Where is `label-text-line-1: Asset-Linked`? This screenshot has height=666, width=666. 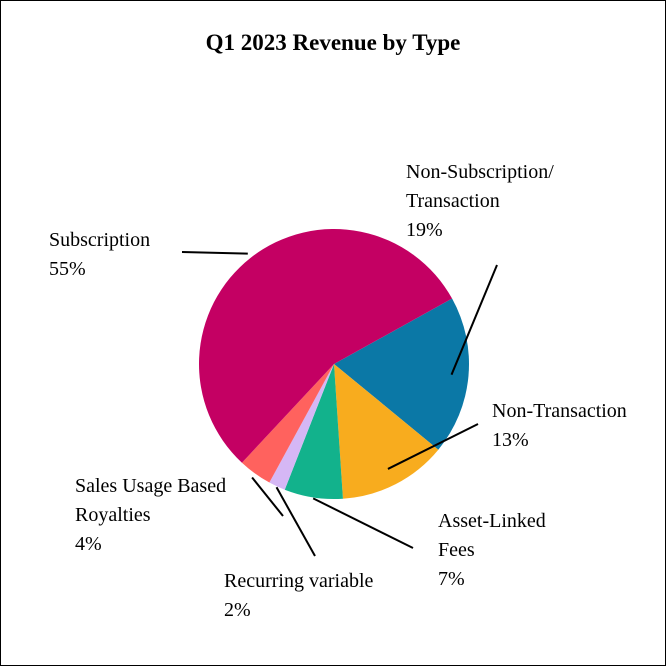
label-text-line-1: Asset-Linked is located at coordinates (492, 521).